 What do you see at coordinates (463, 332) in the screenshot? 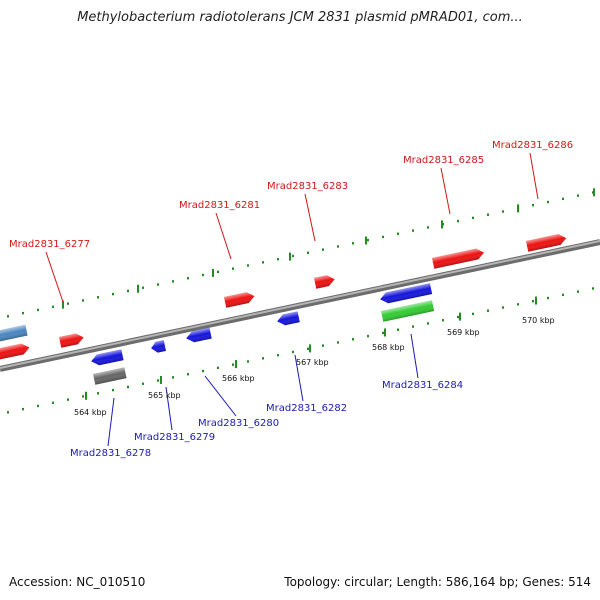
I see `kbp-label-569: 569 kbp` at bounding box center [463, 332].